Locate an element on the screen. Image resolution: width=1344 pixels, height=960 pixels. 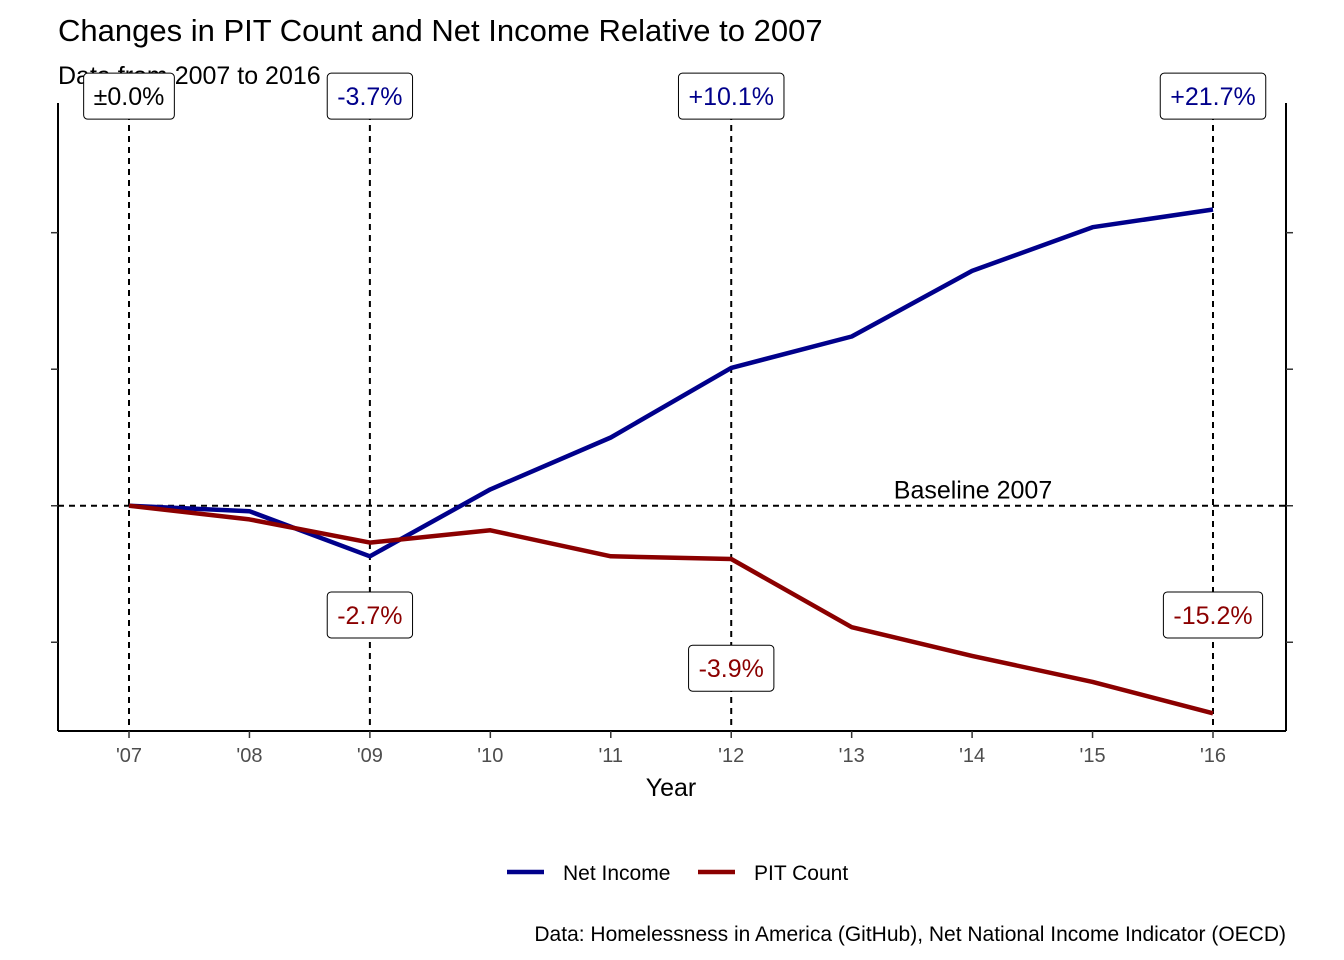
annotation-text: +10.1% is located at coordinates (731, 97).